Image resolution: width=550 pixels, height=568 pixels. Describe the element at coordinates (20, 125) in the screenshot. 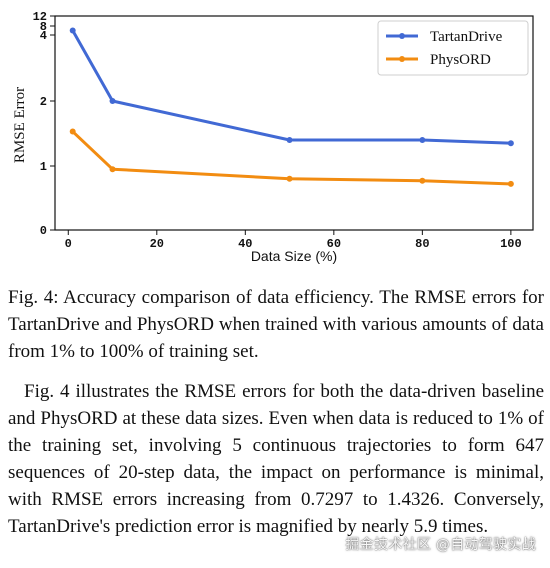

I see `y-axis-label: RMSE Error` at that location.